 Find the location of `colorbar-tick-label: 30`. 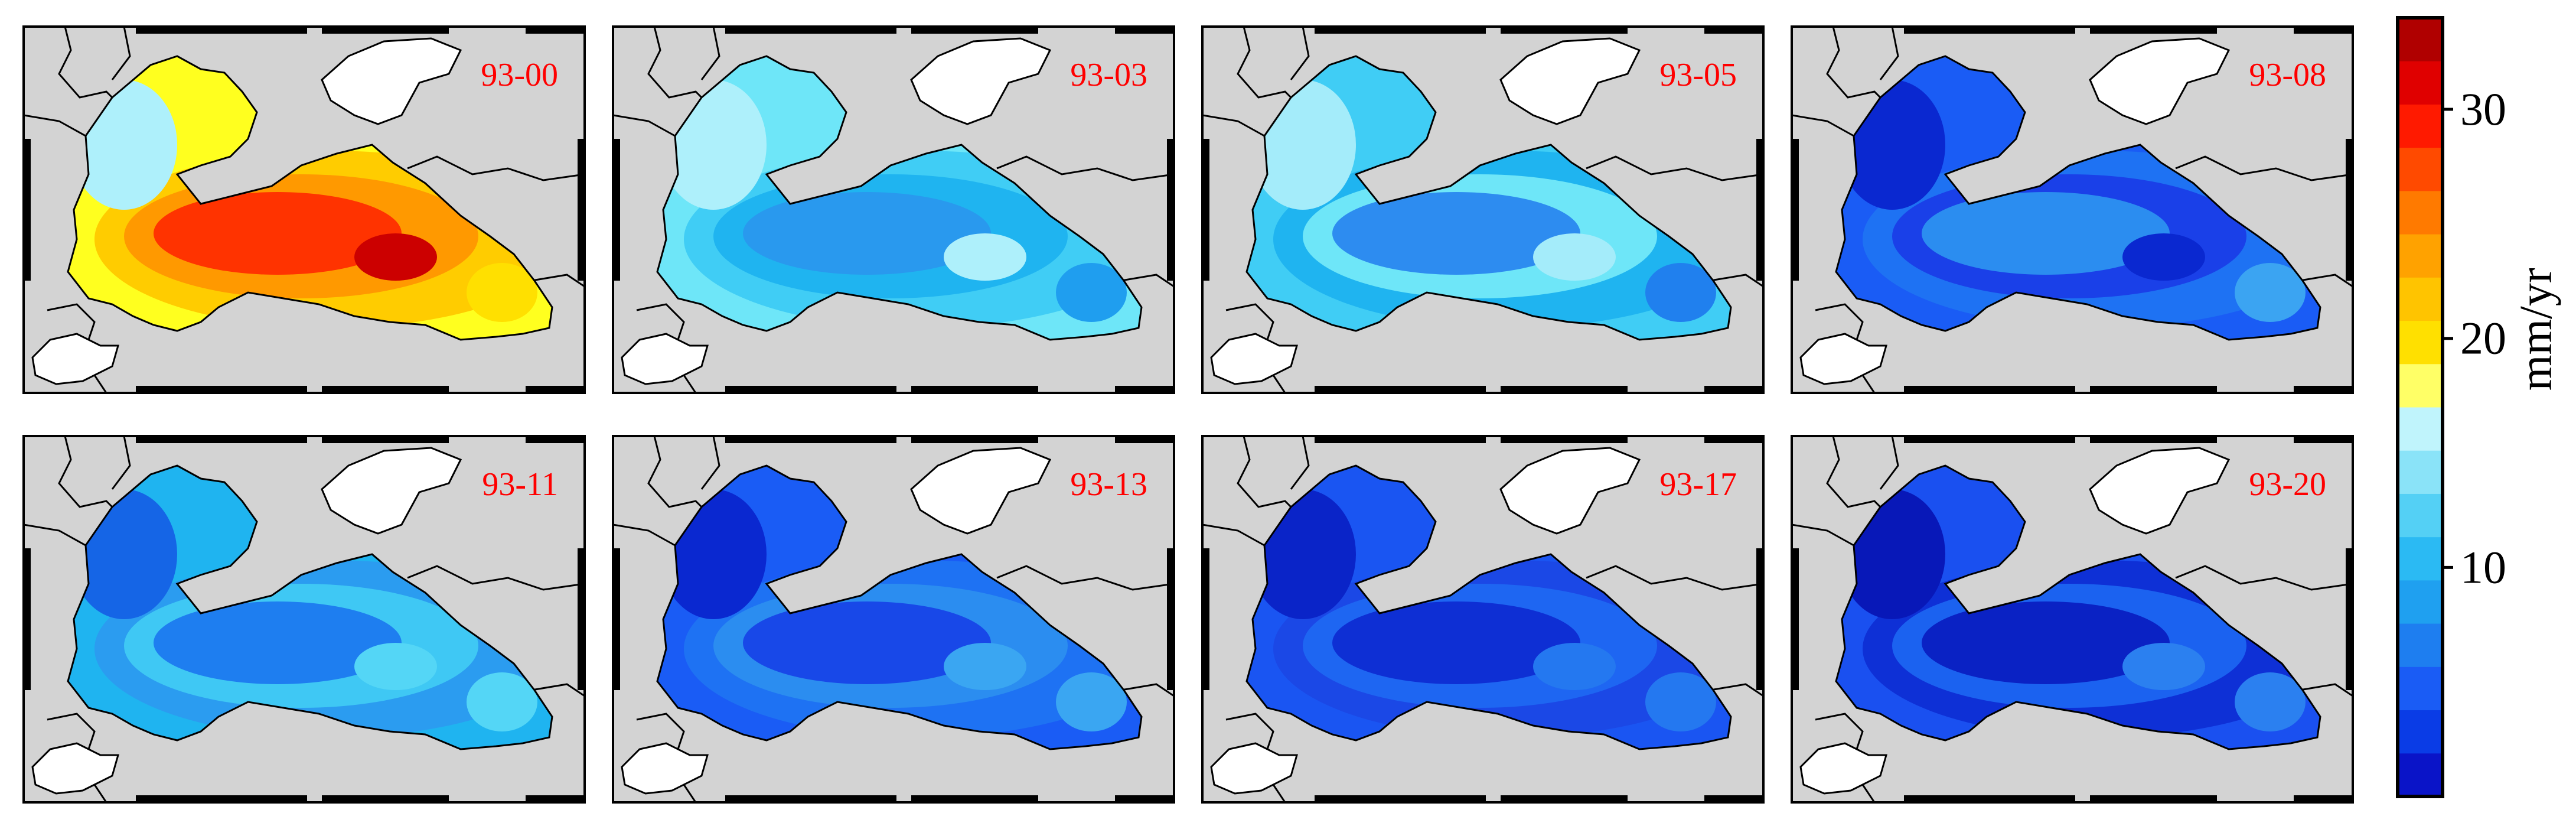

colorbar-tick-label: 30 is located at coordinates (2483, 109).